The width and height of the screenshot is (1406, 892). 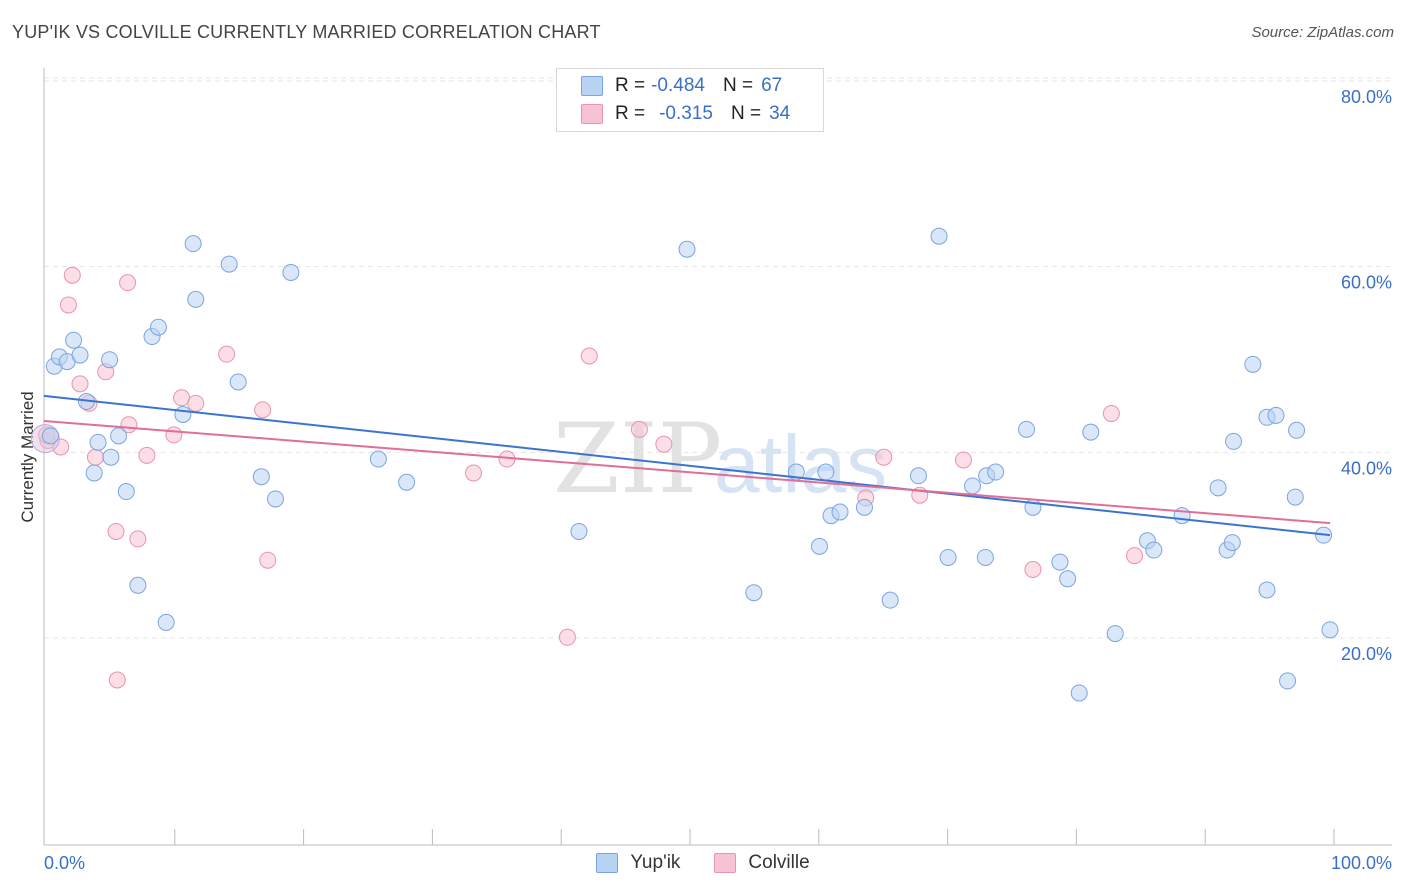 What do you see at coordinates (772, 85) in the screenshot?
I see `n-value: 67` at bounding box center [772, 85].